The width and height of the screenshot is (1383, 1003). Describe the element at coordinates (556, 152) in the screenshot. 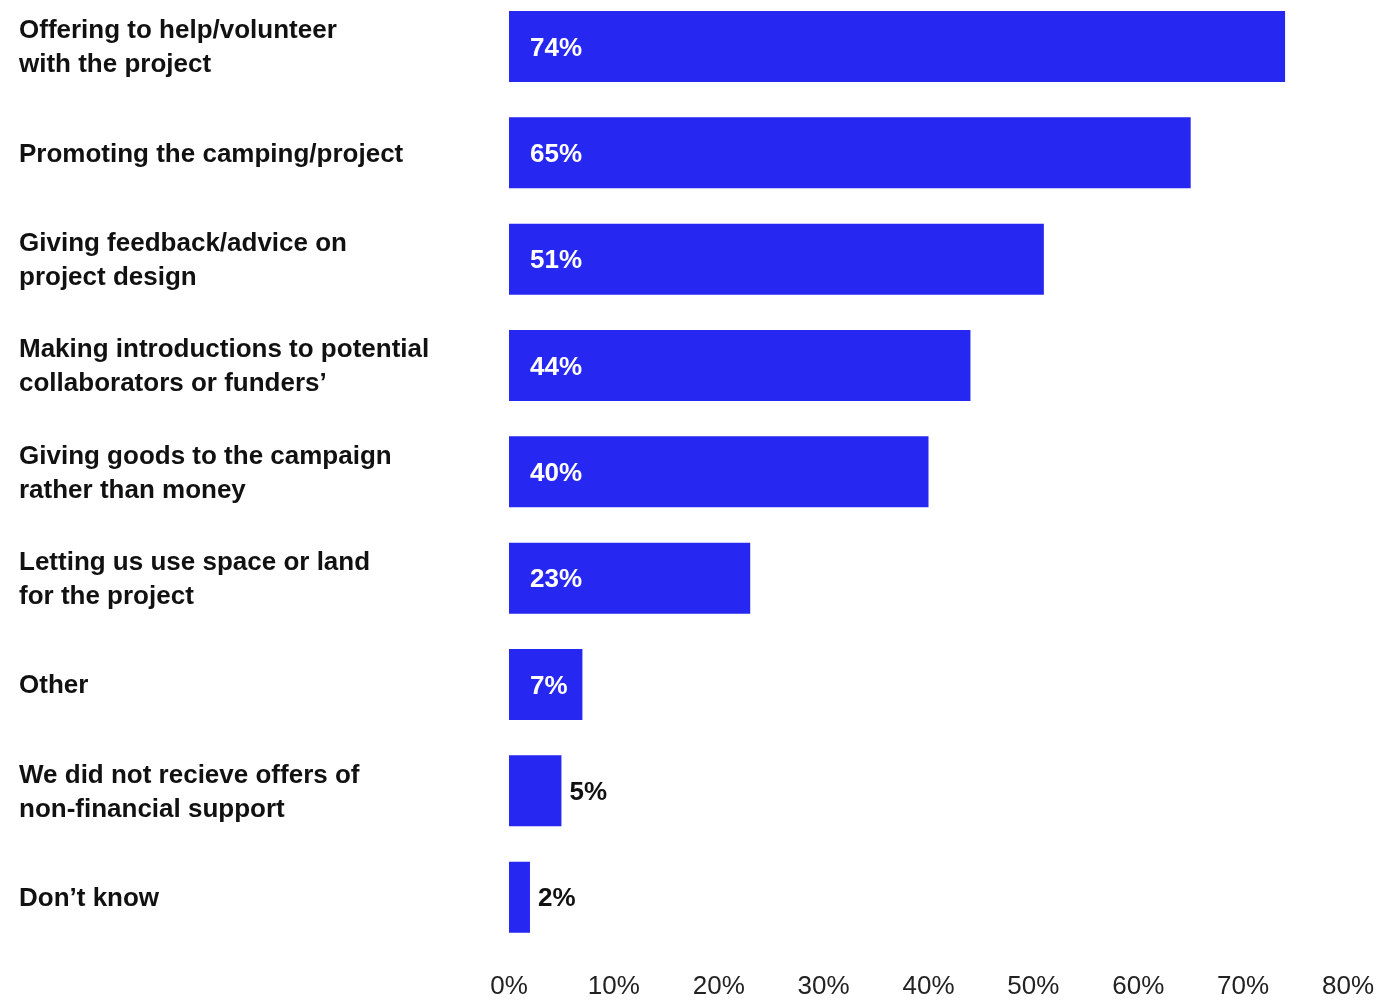

I see `data-label: 65%` at that location.